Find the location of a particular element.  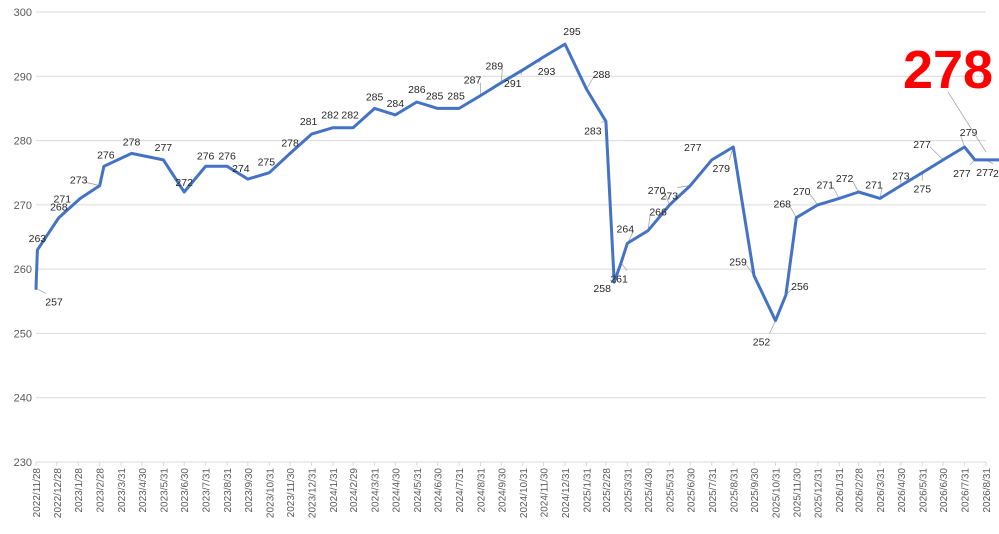

x-tick-label: 2023/6/30 is located at coordinates (185, 490).